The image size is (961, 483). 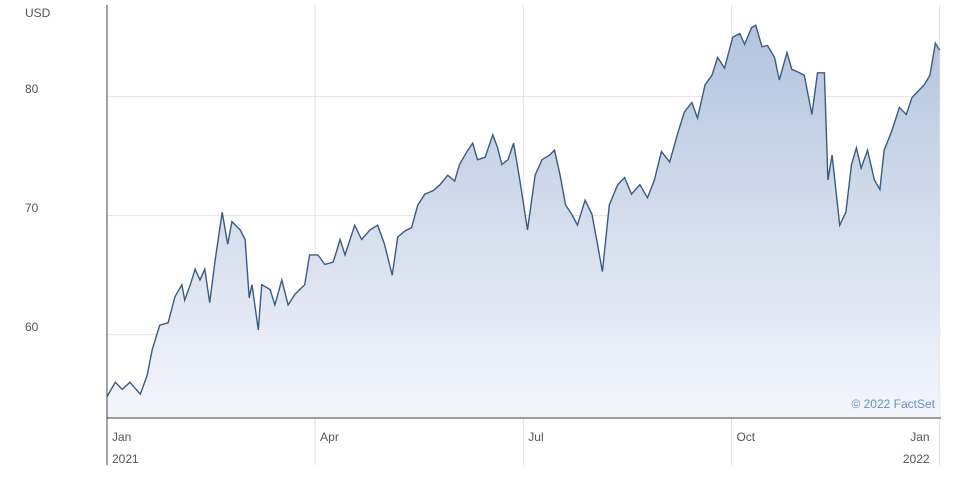 I want to click on y-tick-label: 60, so click(x=32, y=327).